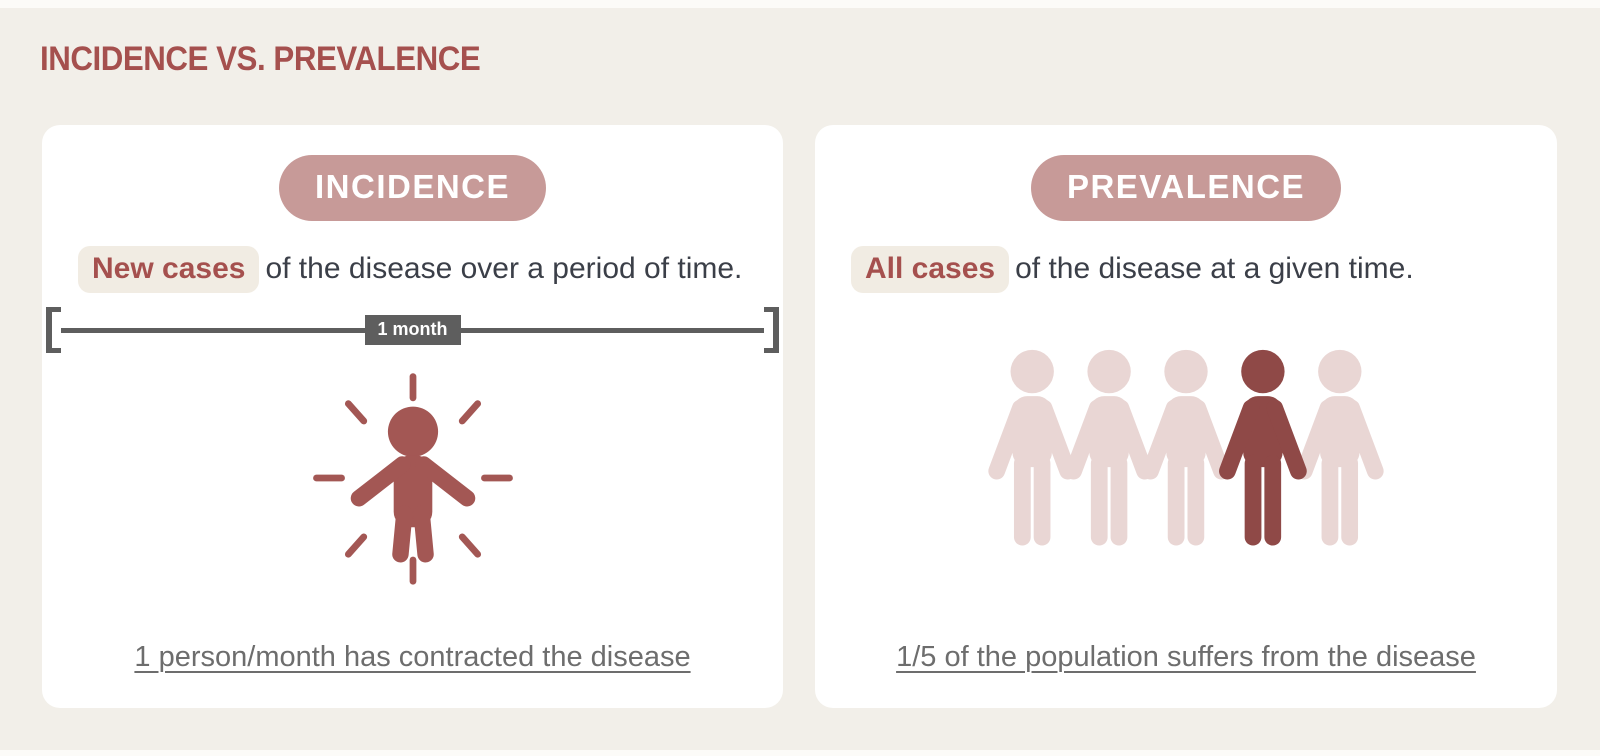 The image size is (1600, 756). I want to click on incidence-figure-area, so click(413, 478).